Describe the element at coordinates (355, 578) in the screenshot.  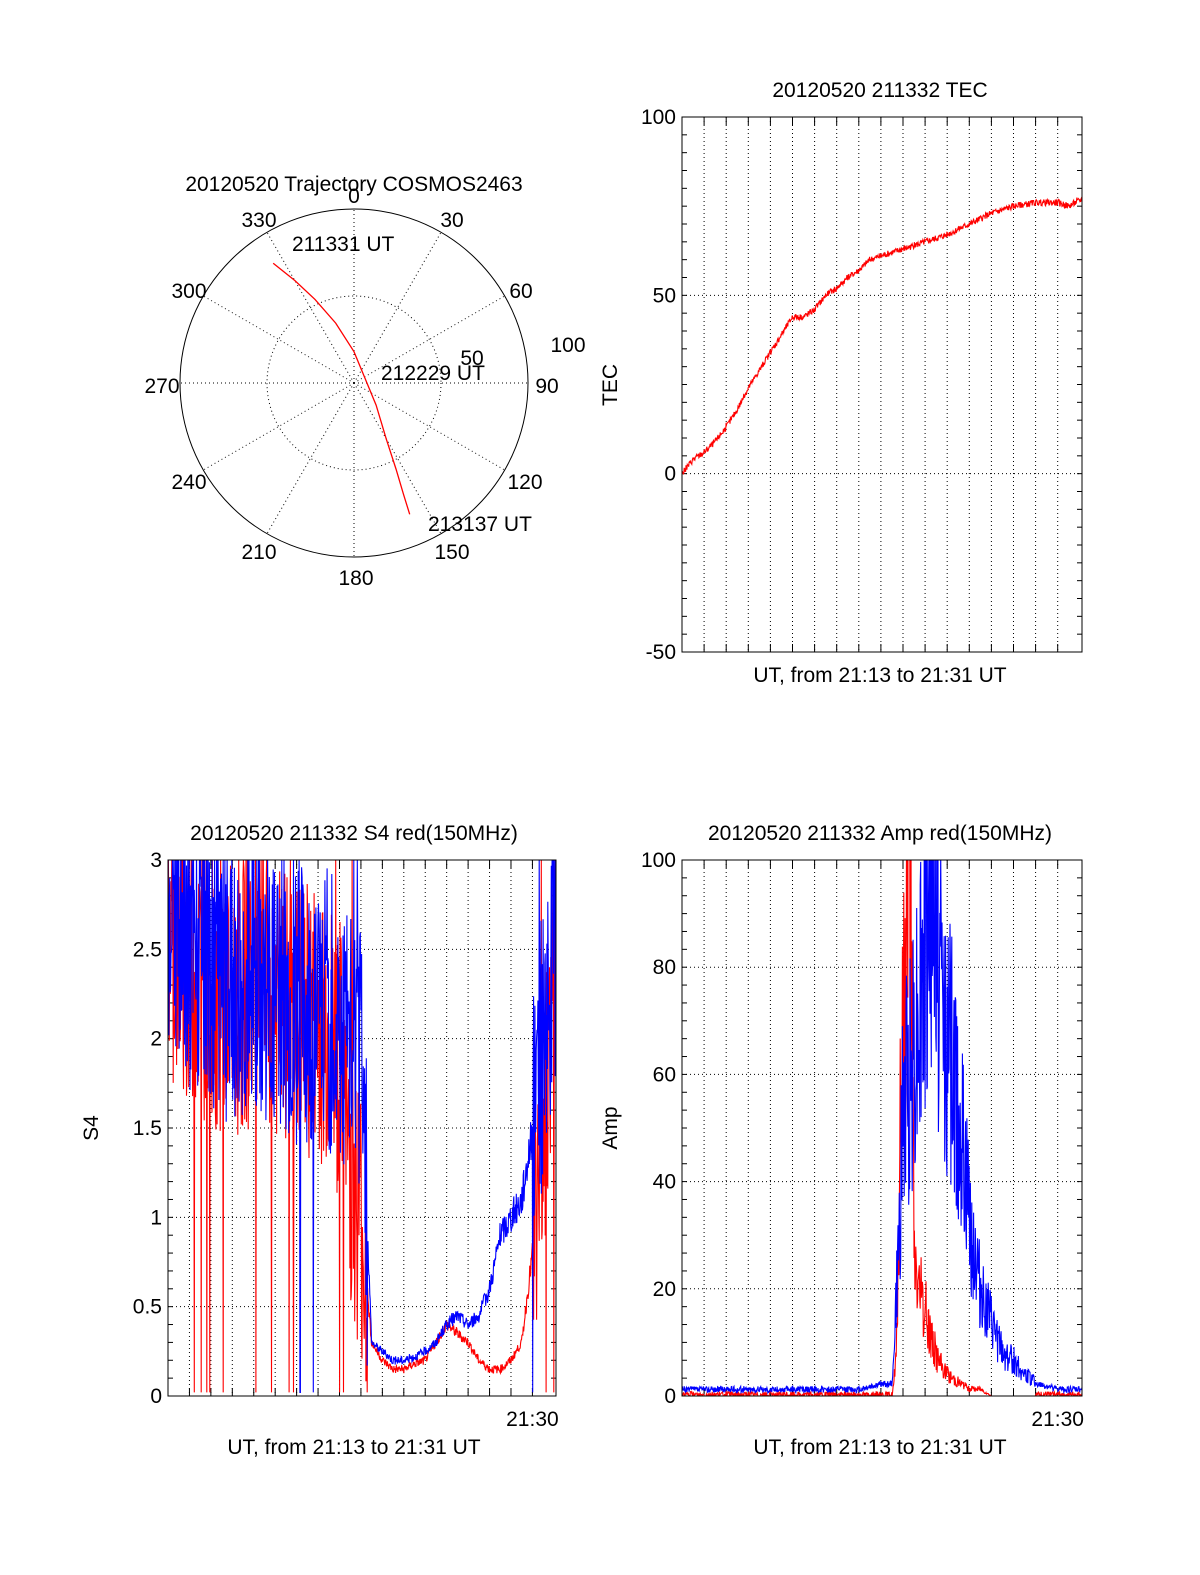
I see `angle-label-180: 180` at that location.